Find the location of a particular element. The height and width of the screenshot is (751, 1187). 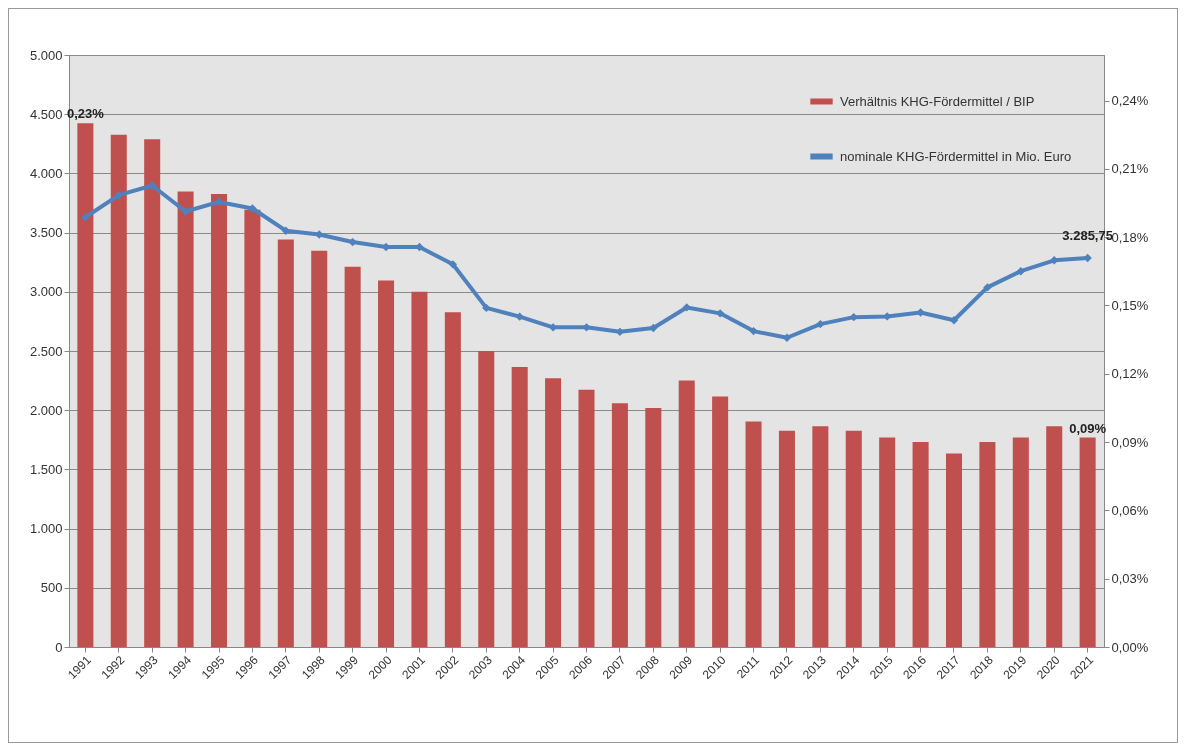

y-tick-label: 3.500 is located at coordinates (46, 233).